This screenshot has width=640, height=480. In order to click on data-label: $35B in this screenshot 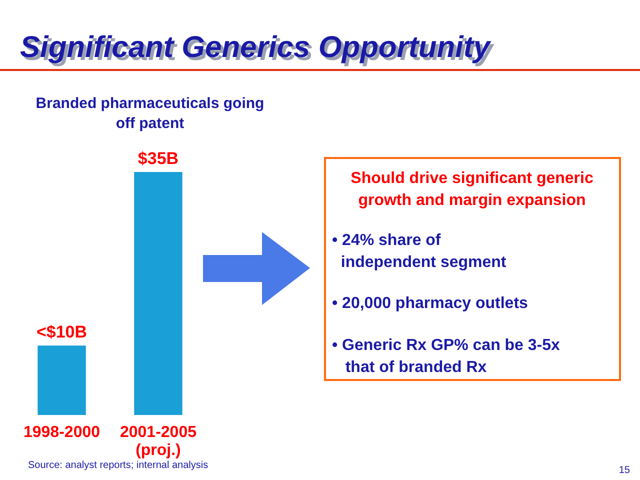, I will do `click(158, 158)`.